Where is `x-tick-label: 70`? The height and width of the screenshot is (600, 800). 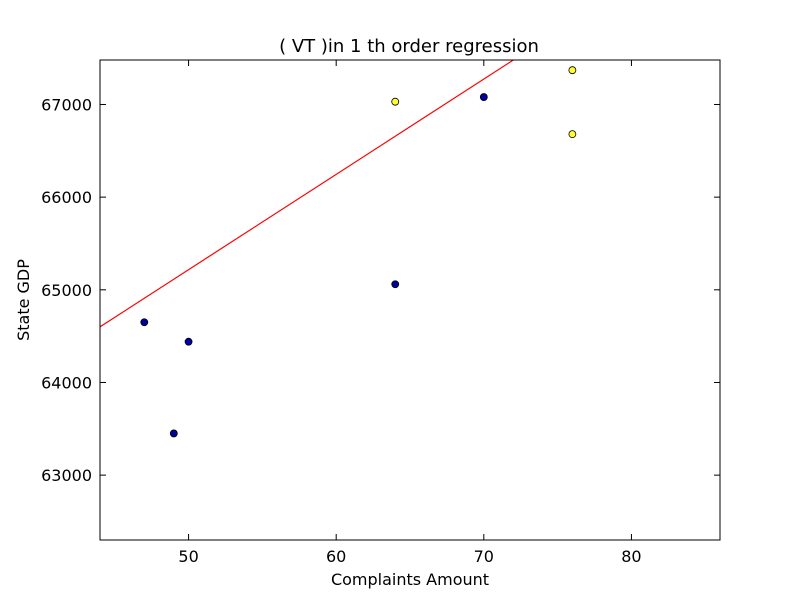
x-tick-label: 70 is located at coordinates (484, 556).